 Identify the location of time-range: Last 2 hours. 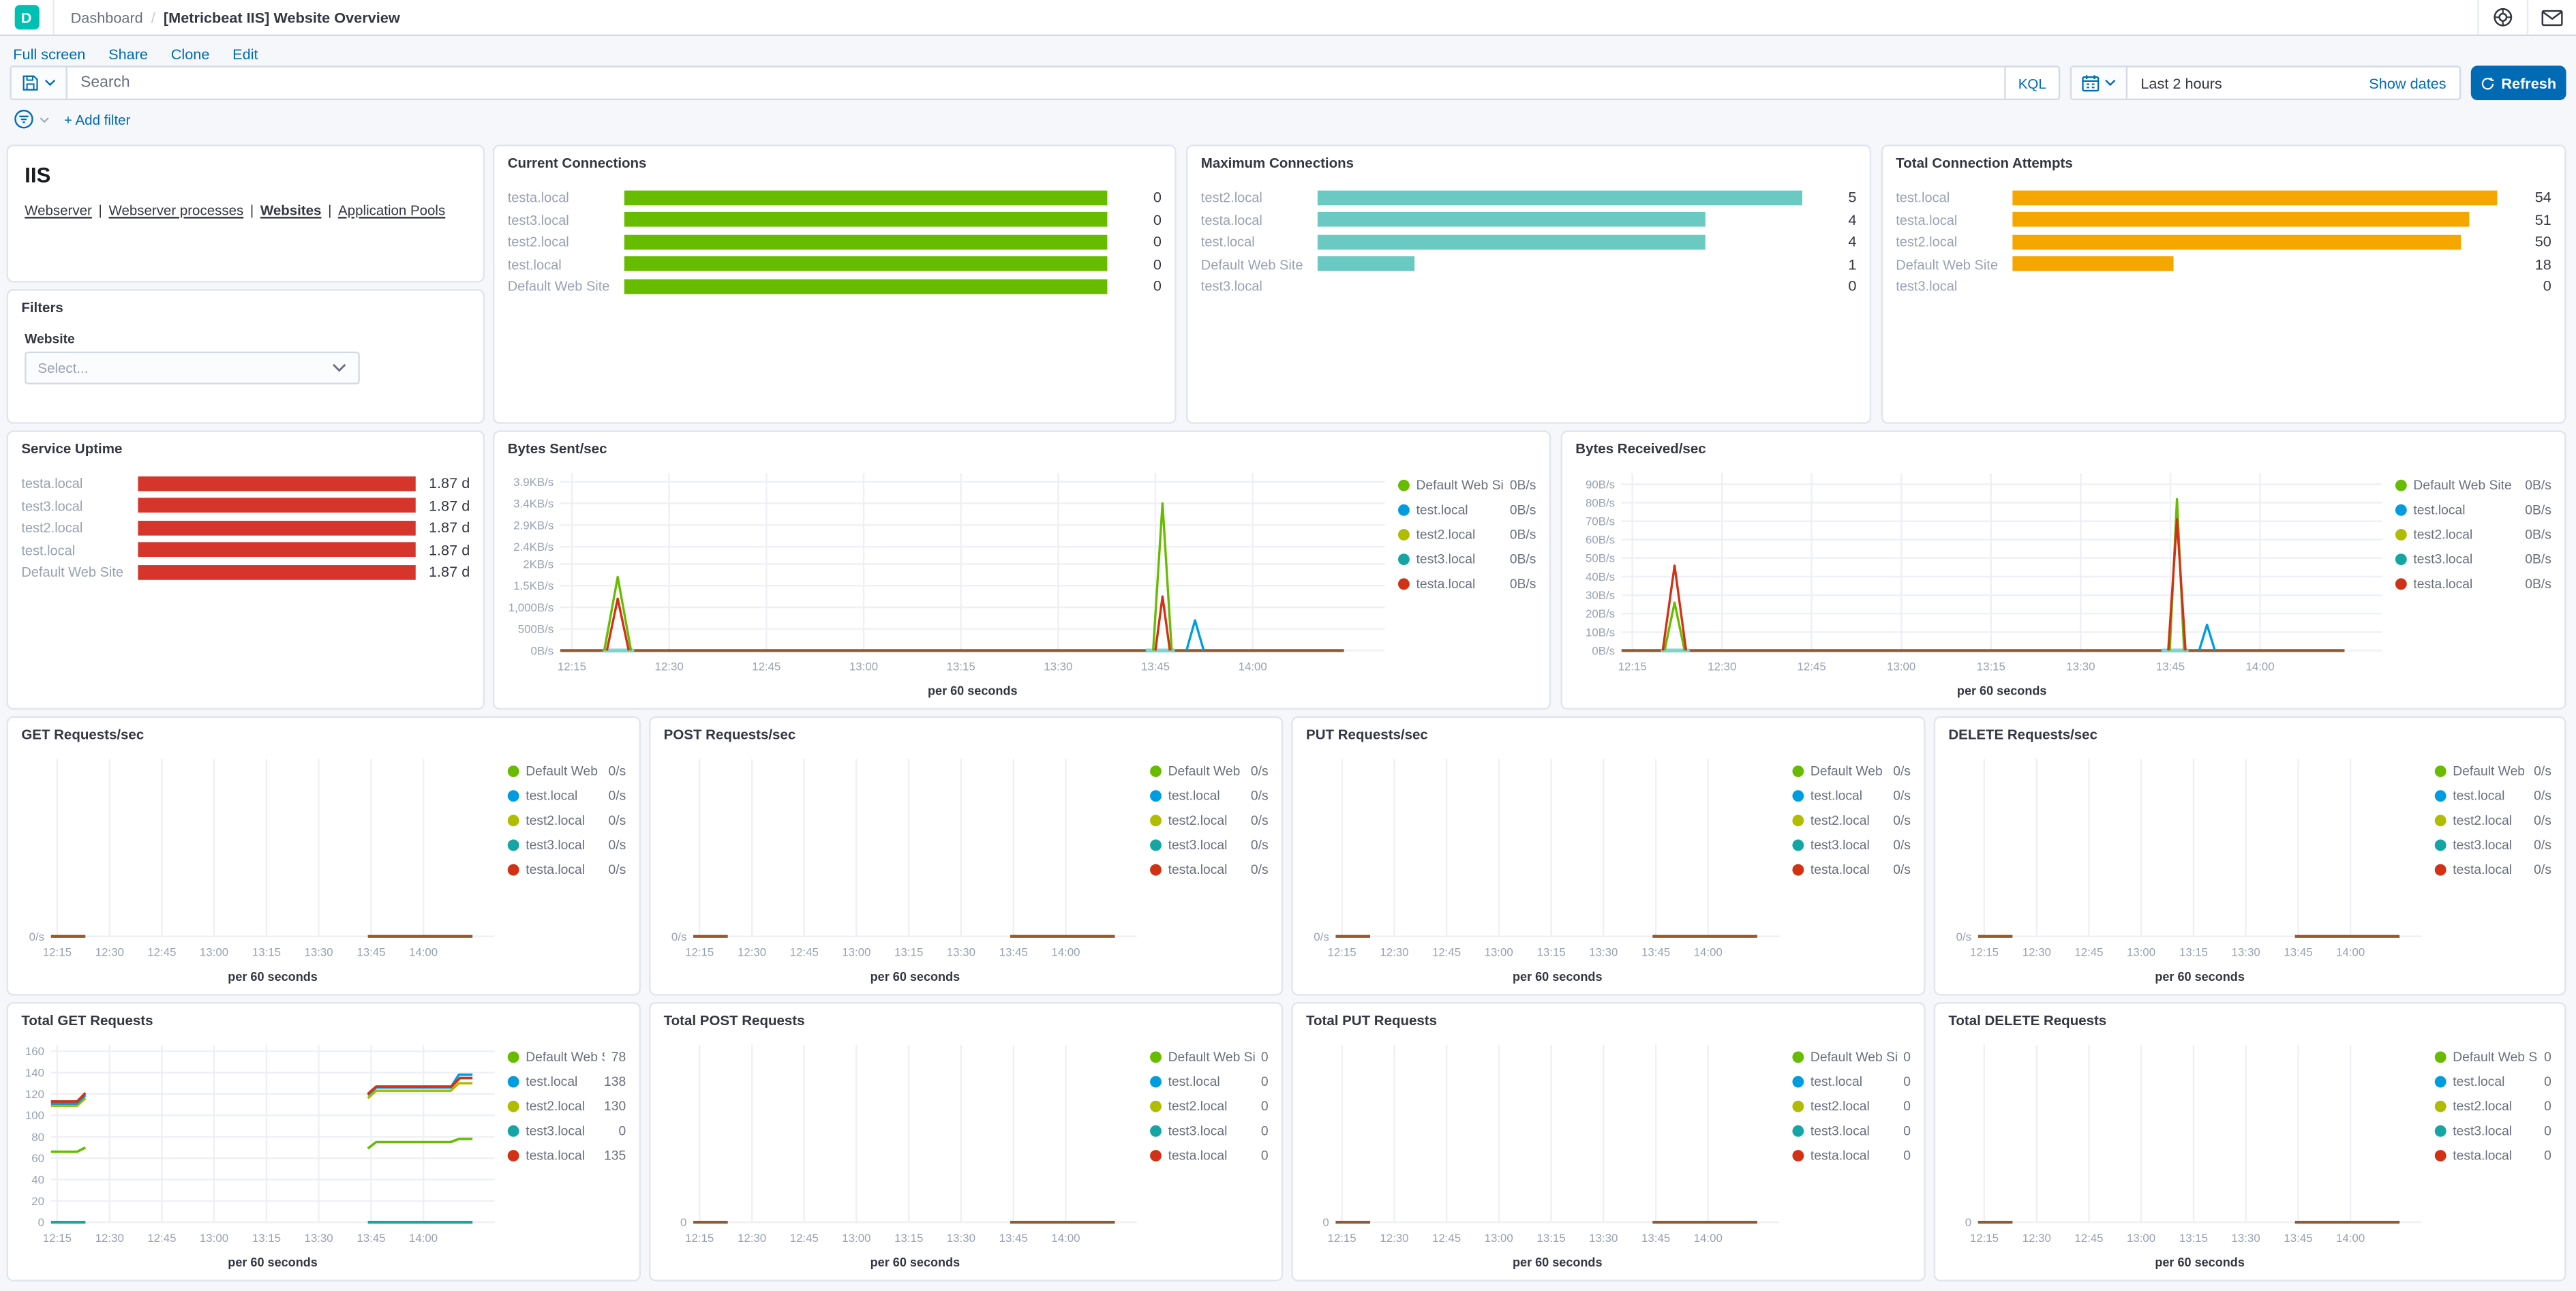
(2181, 82).